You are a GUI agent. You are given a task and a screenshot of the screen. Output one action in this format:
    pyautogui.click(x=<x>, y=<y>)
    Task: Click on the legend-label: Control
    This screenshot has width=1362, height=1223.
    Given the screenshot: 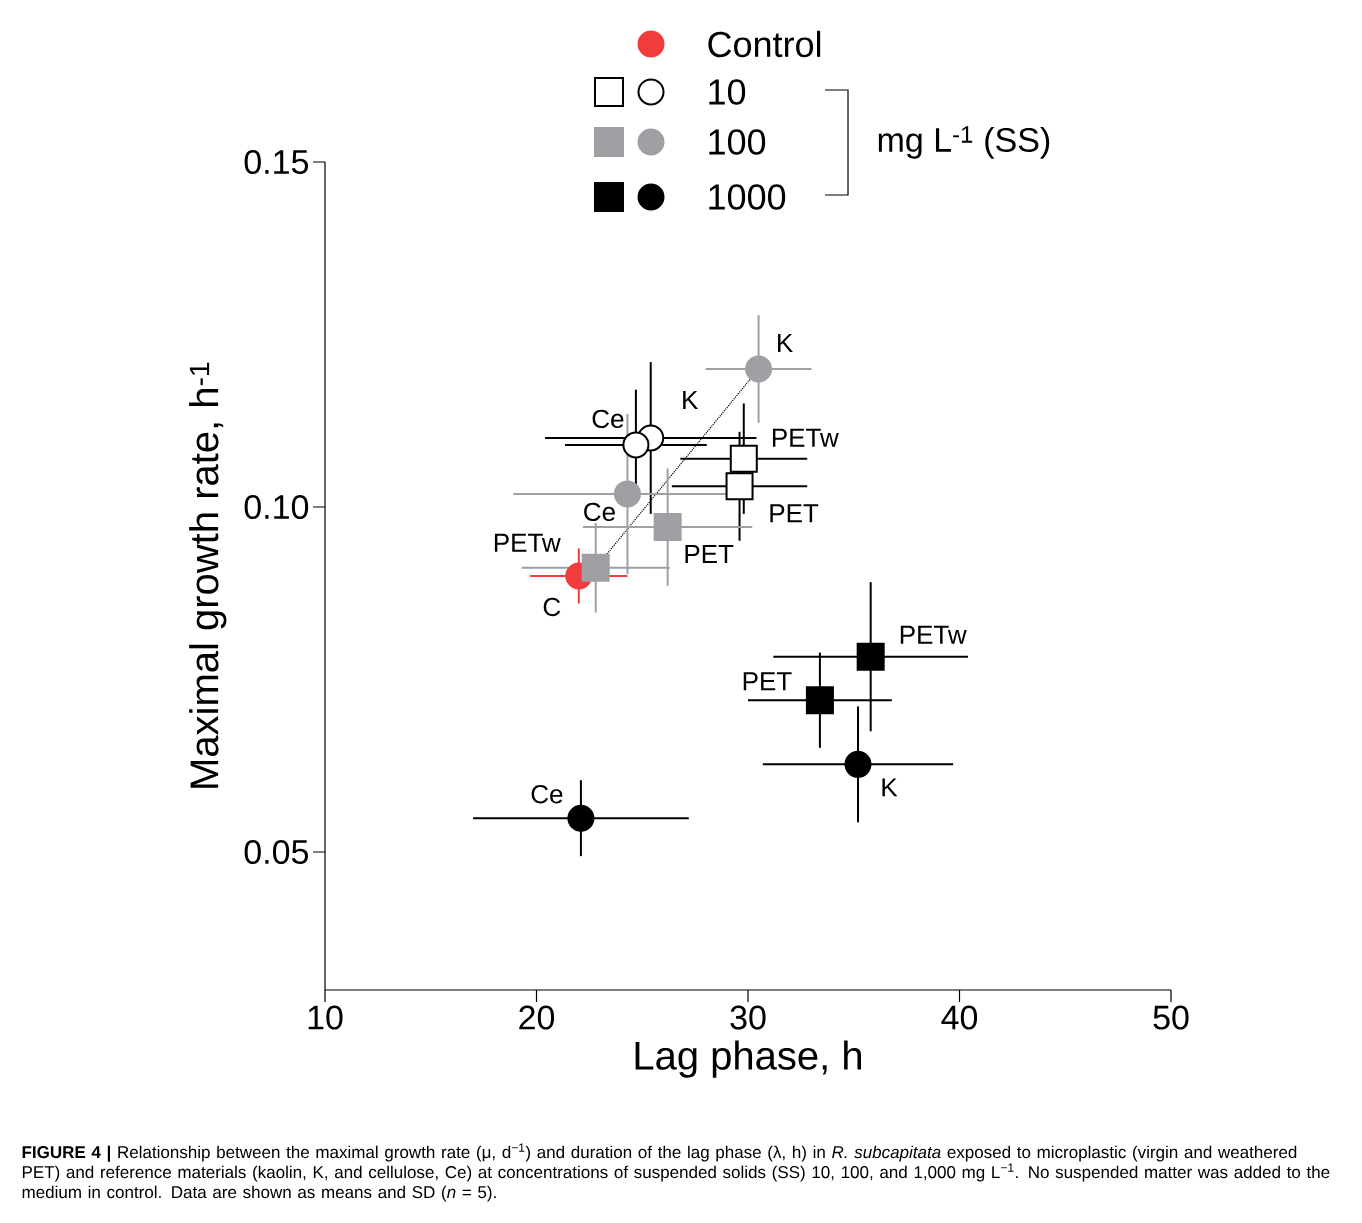 What is the action you would take?
    pyautogui.click(x=764, y=44)
    